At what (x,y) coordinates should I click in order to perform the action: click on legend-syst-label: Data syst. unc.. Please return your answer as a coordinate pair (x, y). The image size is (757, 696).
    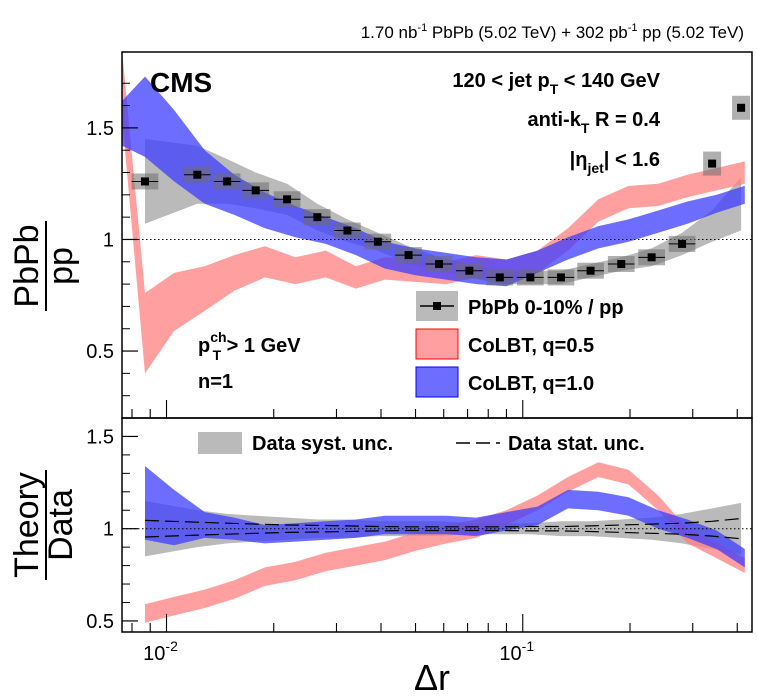
    Looking at the image, I should click on (322, 444).